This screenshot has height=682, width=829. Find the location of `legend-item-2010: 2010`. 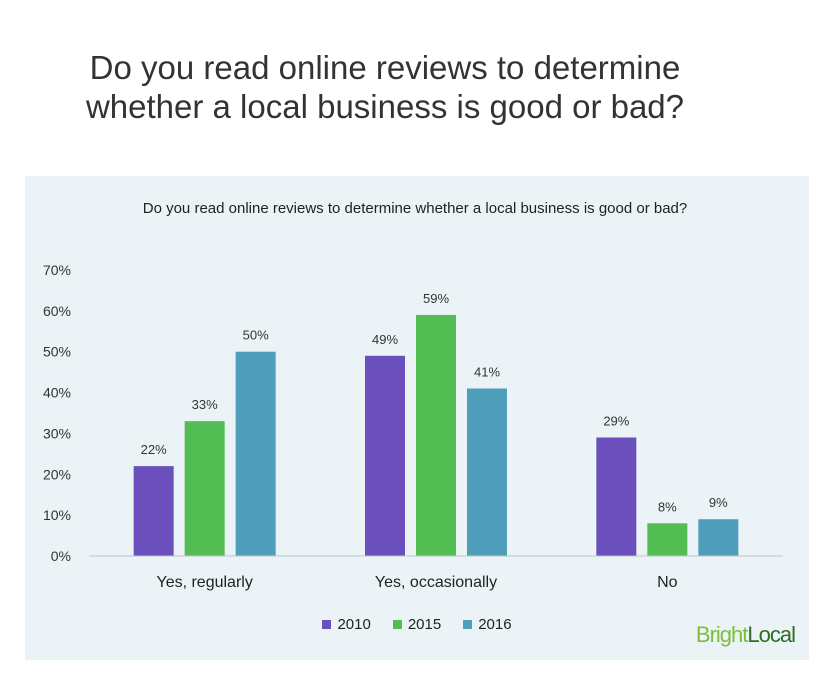

legend-item-2010: 2010 is located at coordinates (346, 624).